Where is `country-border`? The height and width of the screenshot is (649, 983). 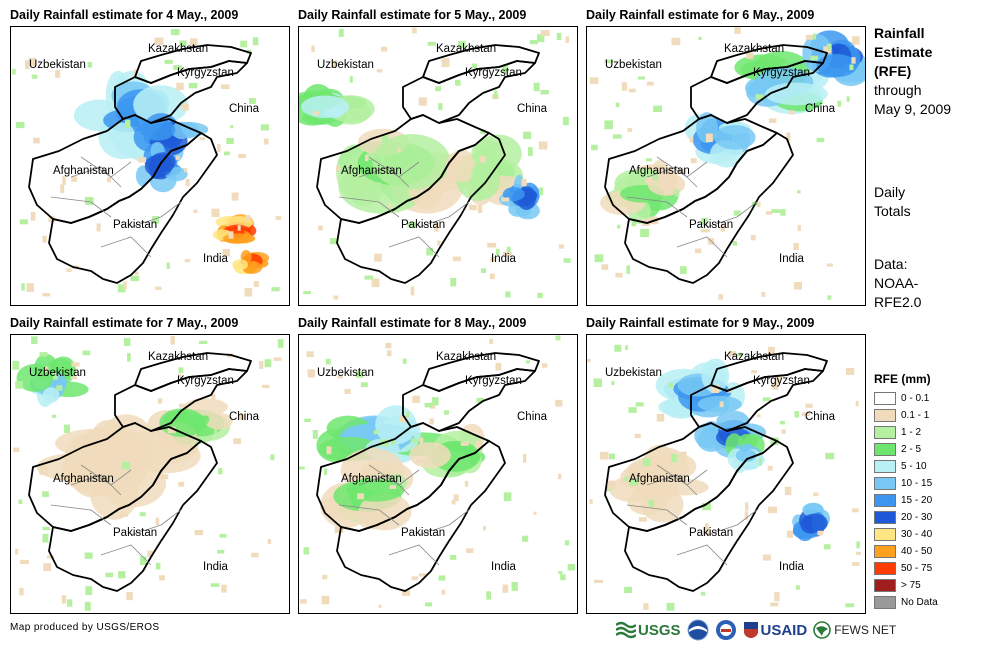
country-border is located at coordinates (193, 372).